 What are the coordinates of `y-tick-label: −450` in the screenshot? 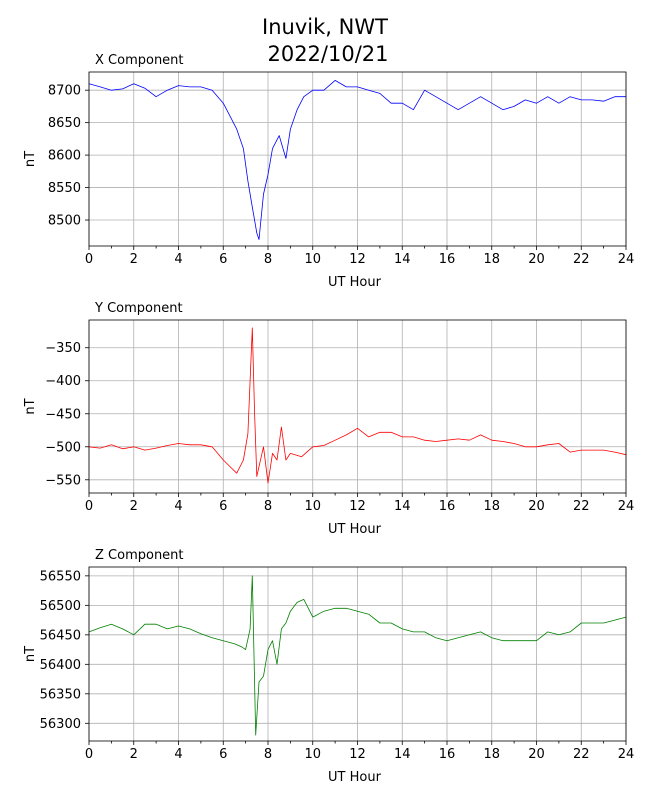 It's located at (63, 414).